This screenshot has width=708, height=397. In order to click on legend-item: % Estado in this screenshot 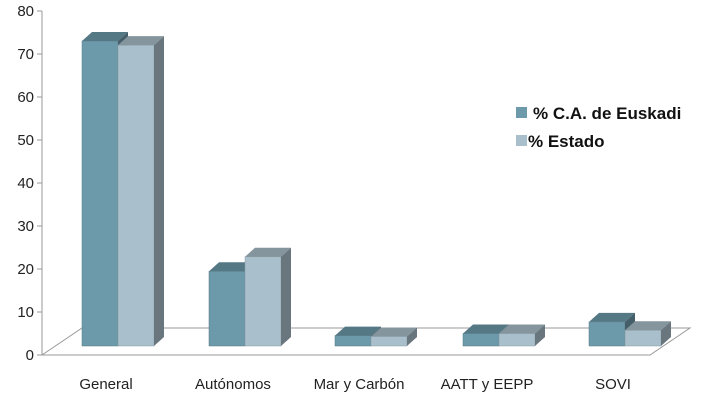, I will do `click(560, 141)`.